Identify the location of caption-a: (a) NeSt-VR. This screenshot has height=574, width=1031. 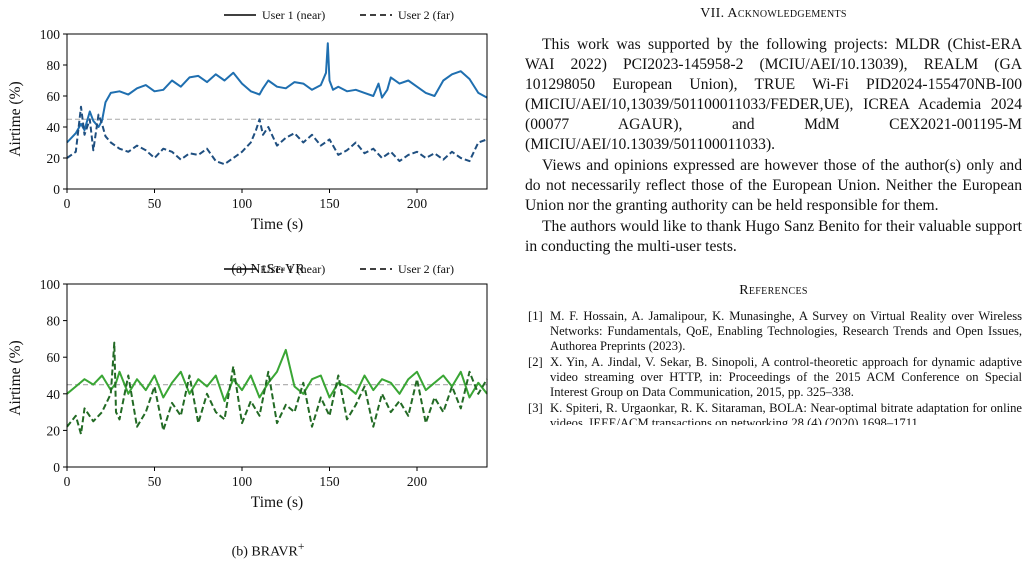
(268, 270).